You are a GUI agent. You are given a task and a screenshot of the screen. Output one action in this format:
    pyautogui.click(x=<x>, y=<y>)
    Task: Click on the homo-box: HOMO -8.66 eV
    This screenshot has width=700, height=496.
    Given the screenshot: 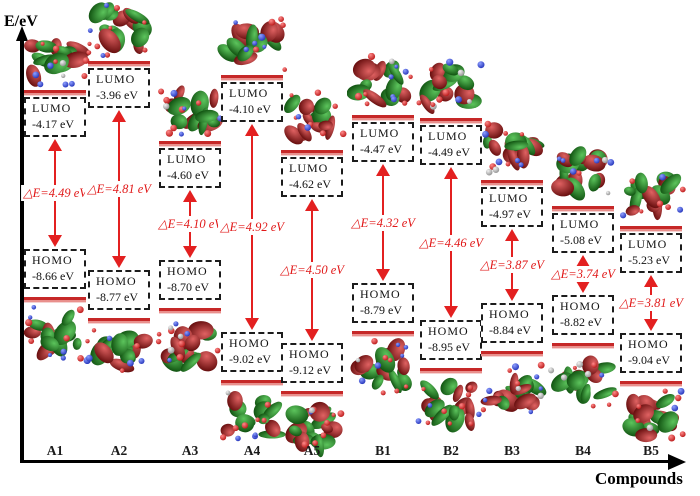 What is the action you would take?
    pyautogui.click(x=55, y=269)
    